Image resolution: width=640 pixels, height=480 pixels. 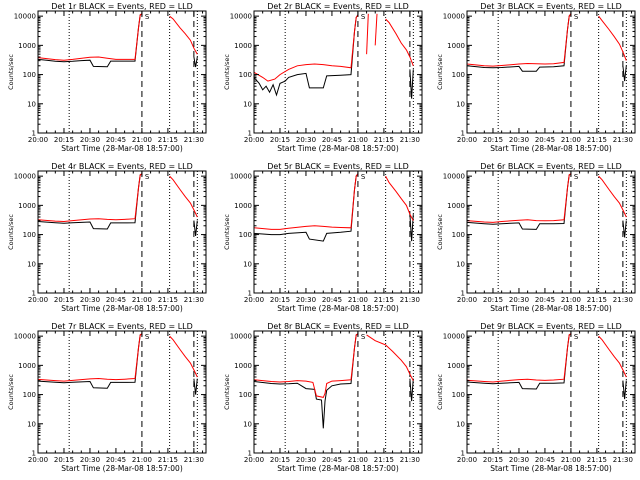 What do you see at coordinates (122, 166) in the screenshot?
I see `panel-title: Det 4r BLACK = Events, RED = LLD` at bounding box center [122, 166].